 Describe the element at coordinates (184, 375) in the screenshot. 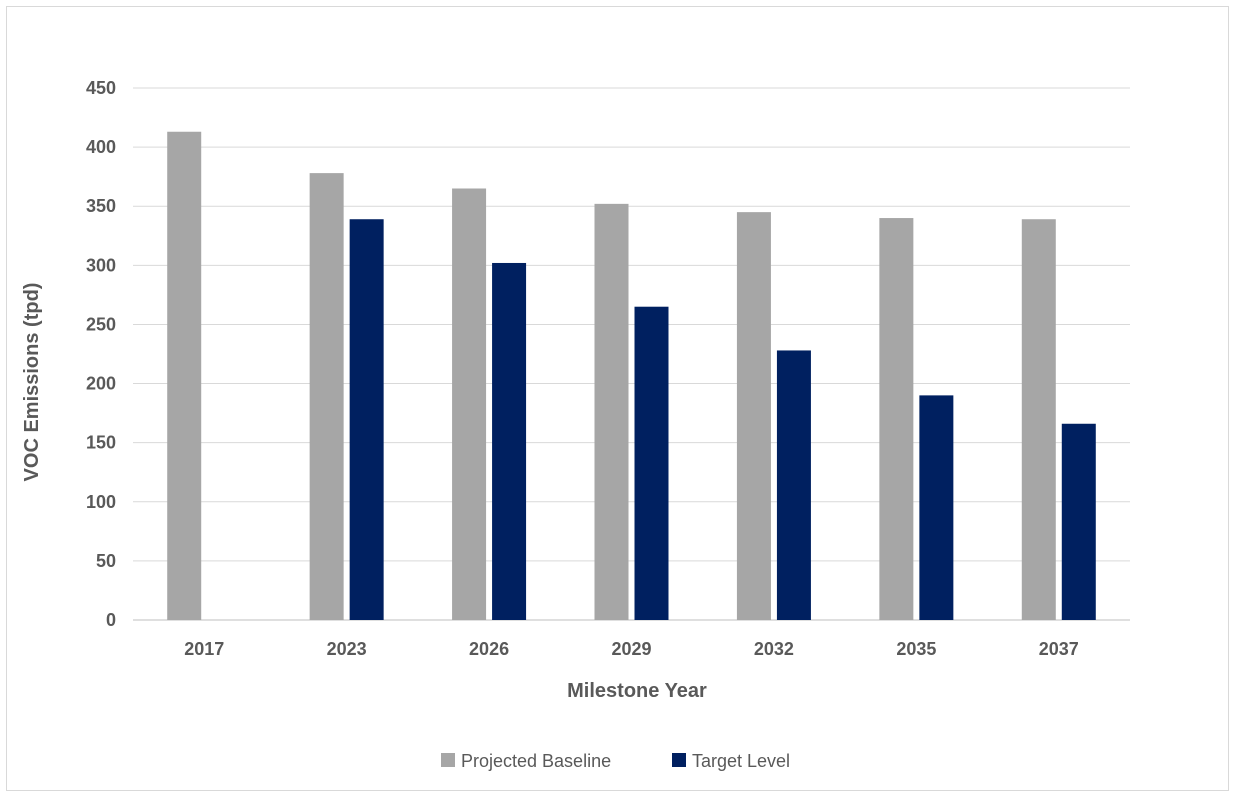

I see `bar-projected-baseline-2017` at that location.